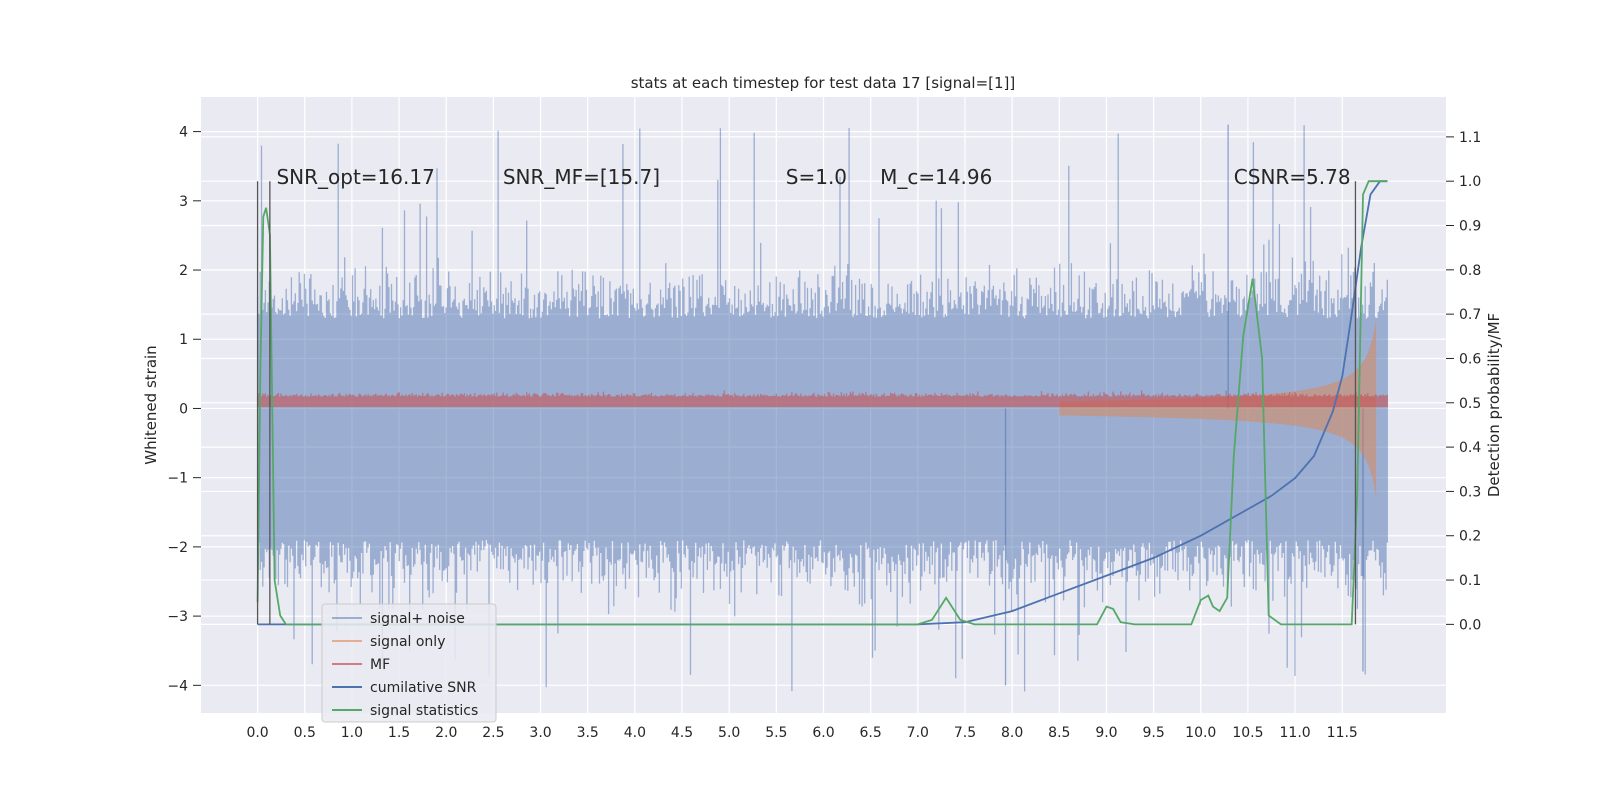  What do you see at coordinates (1494, 405) in the screenshot?
I see `y-right-axis-label: Detection probability/MF` at bounding box center [1494, 405].